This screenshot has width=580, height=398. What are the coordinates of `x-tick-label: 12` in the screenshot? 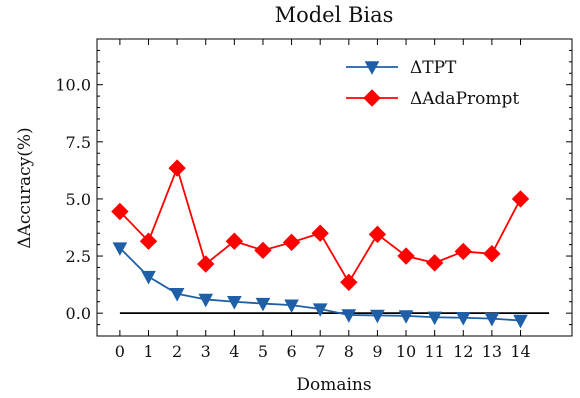 It's located at (463, 351).